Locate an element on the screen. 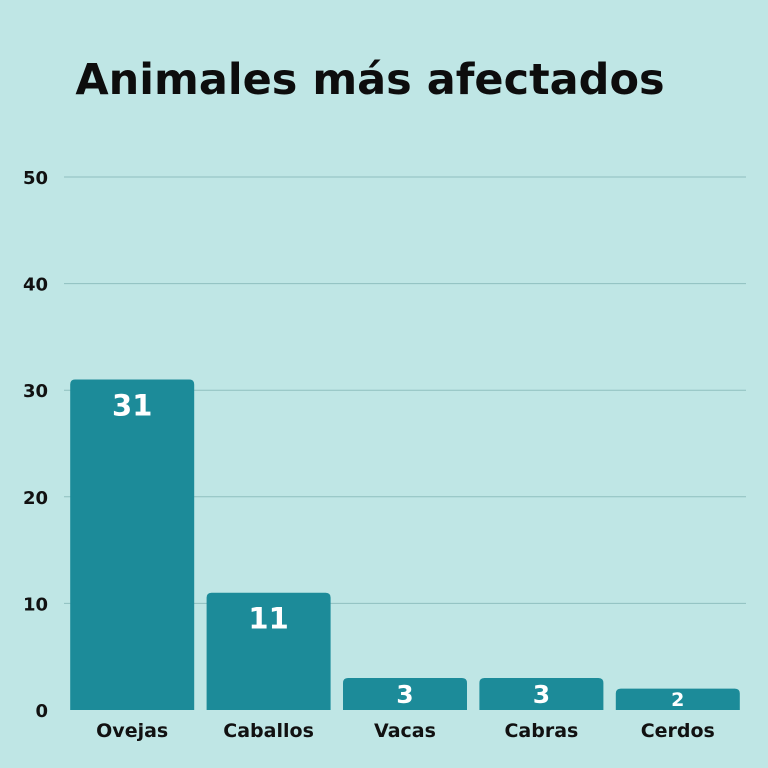 The image size is (768, 768). bar-cabras is located at coordinates (541, 694).